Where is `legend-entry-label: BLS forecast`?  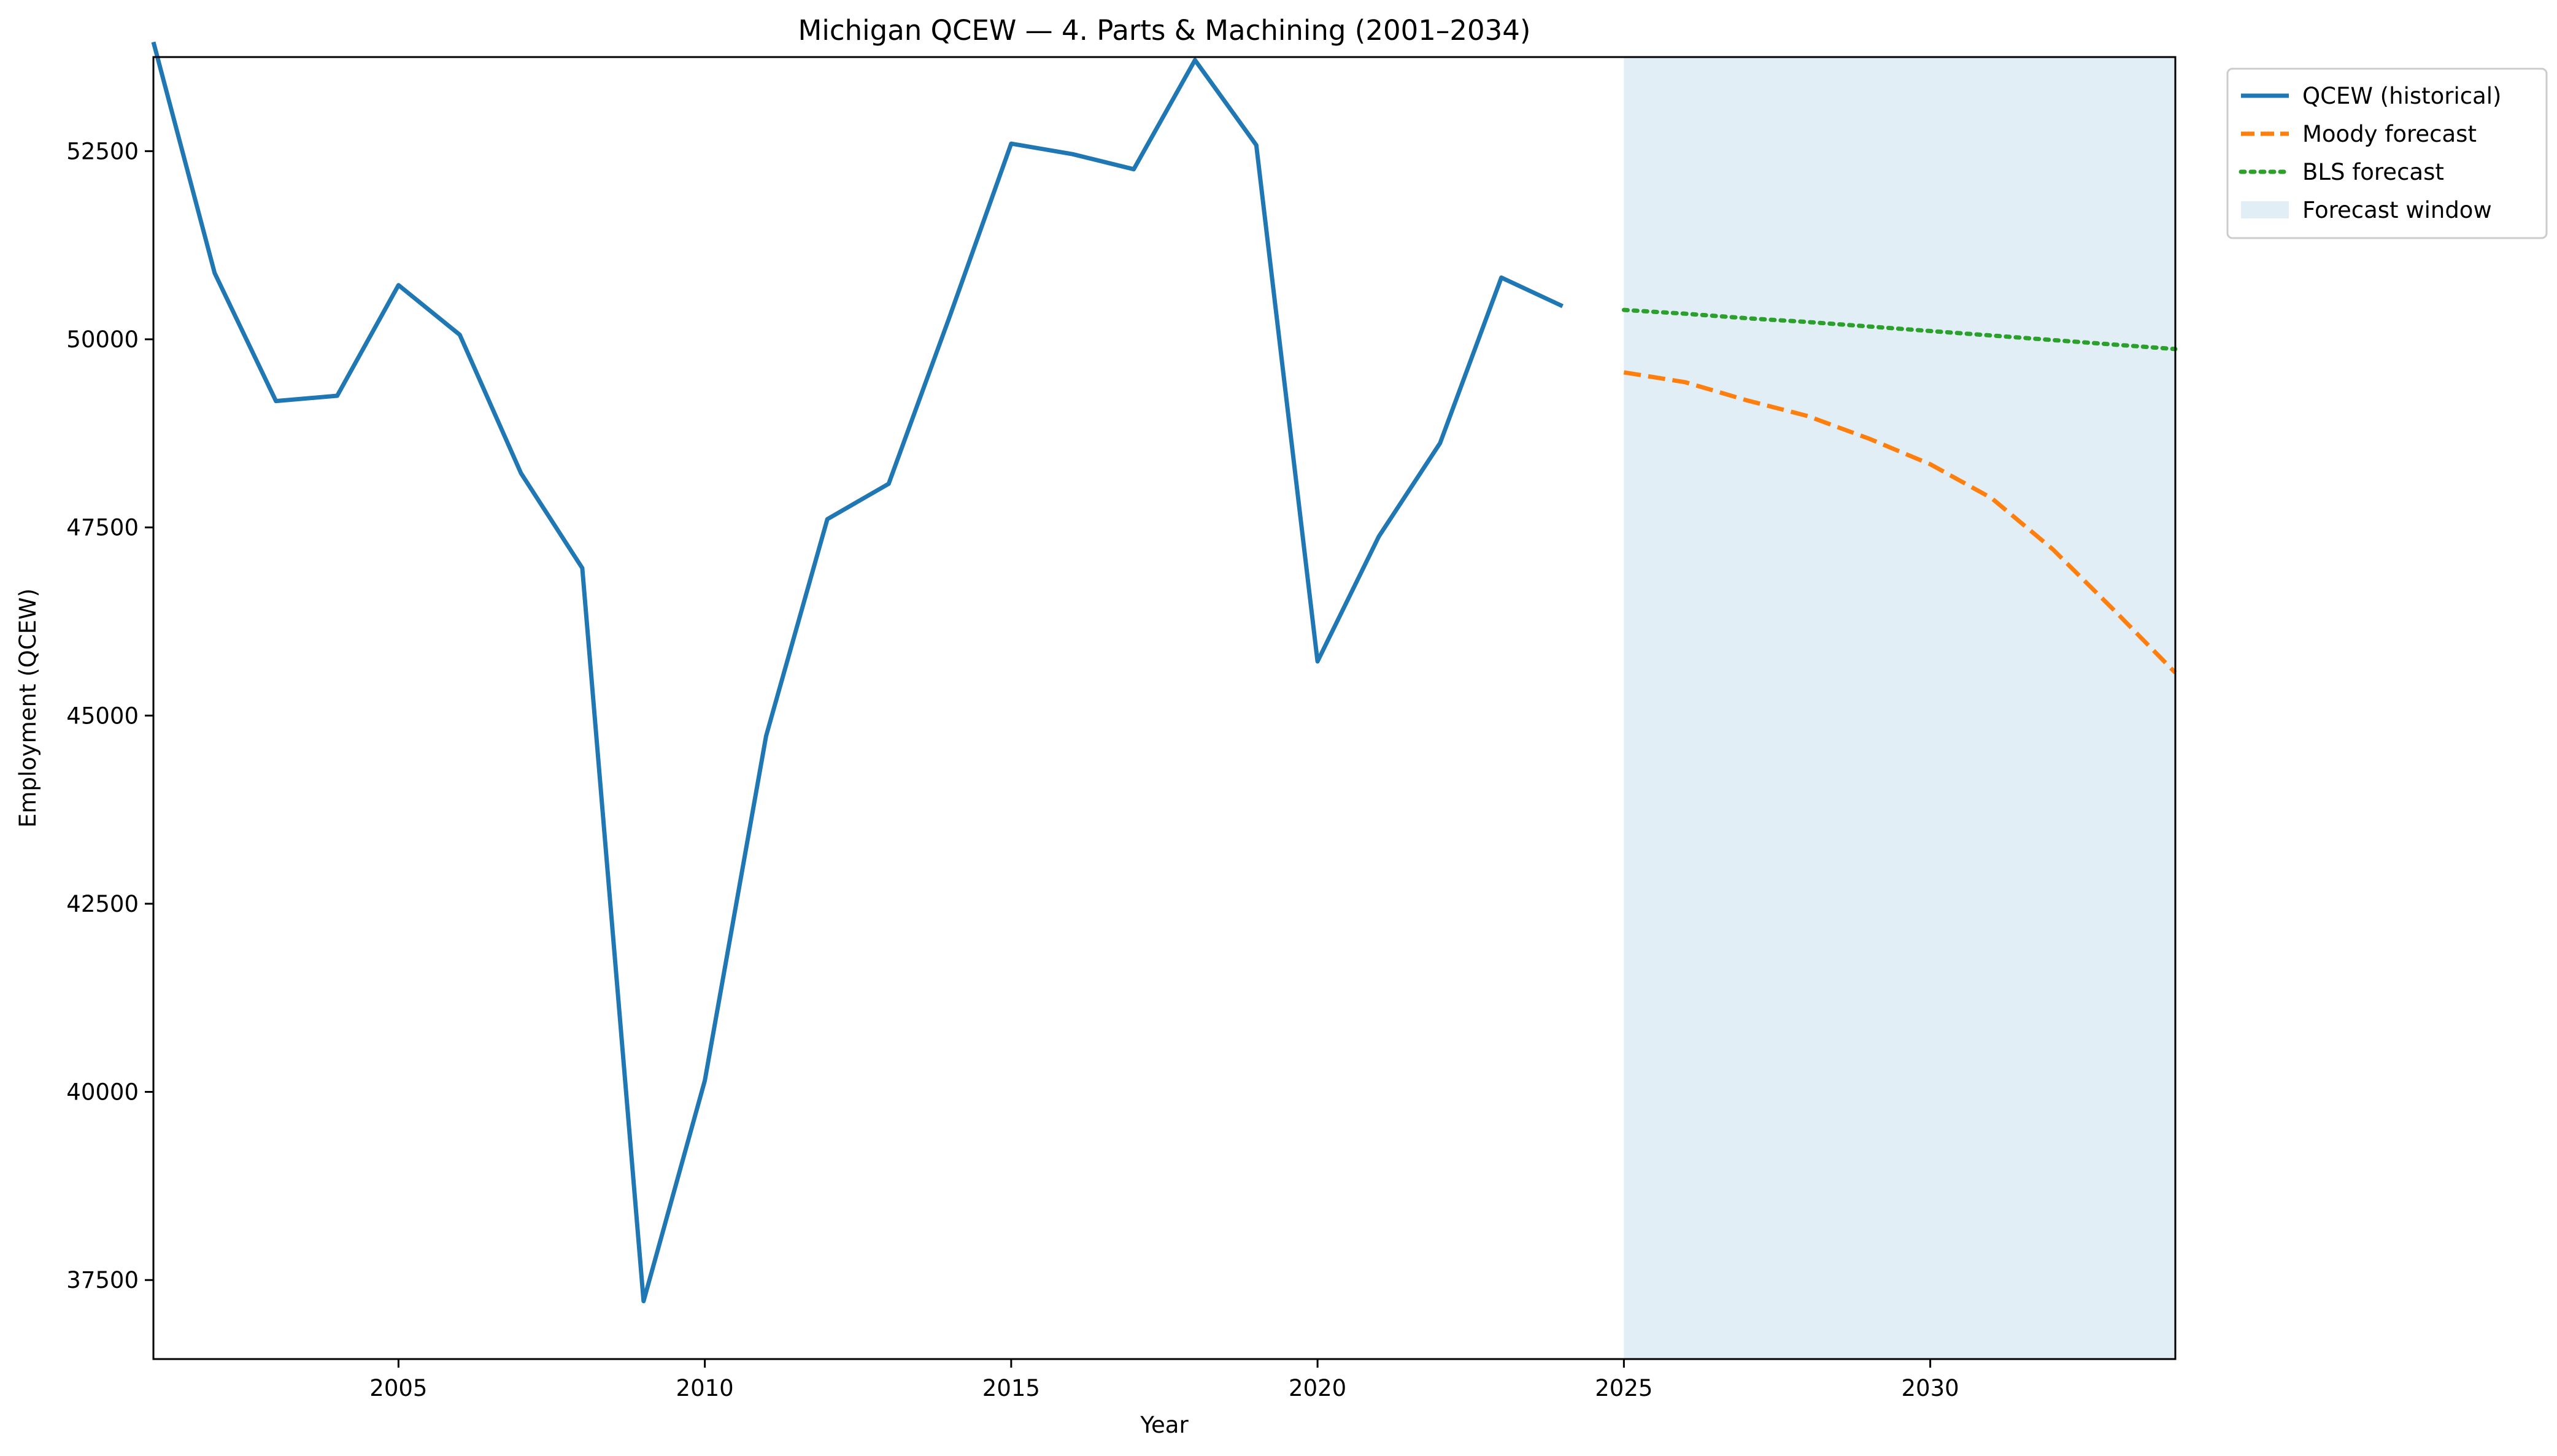
legend-entry-label: BLS forecast is located at coordinates (2373, 172).